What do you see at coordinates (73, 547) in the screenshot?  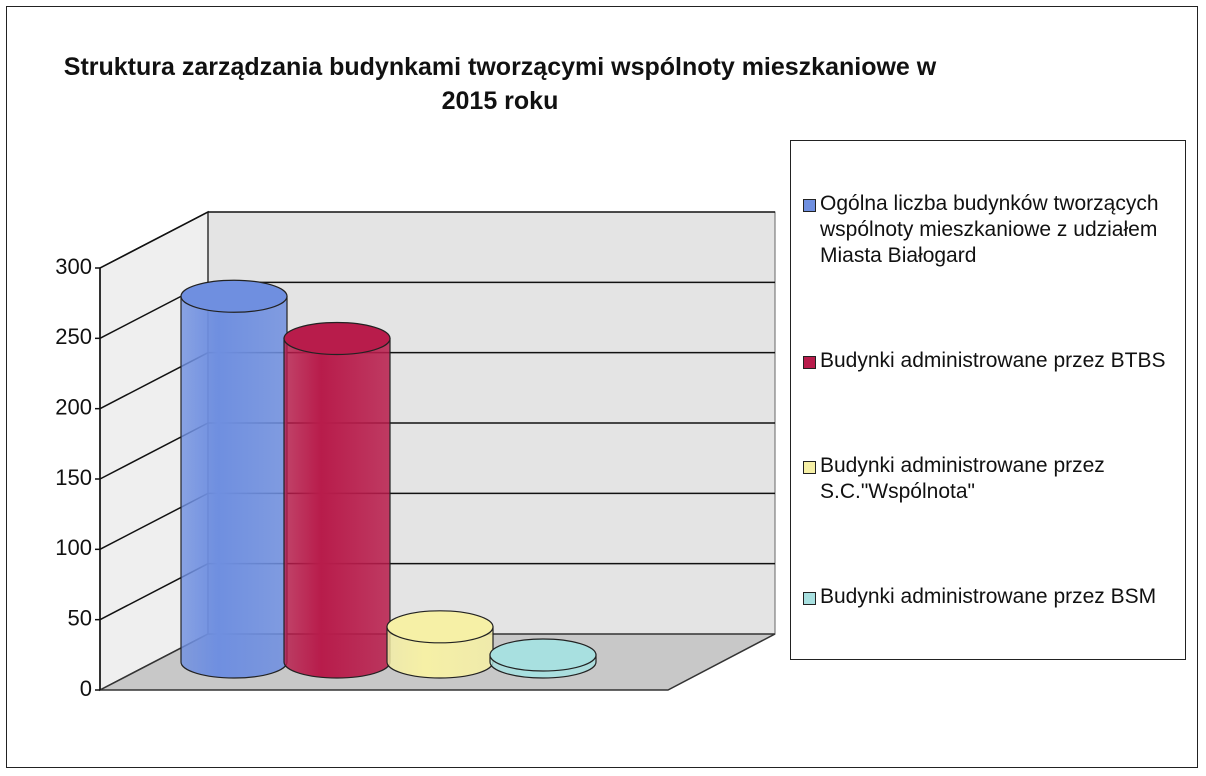 I see `y-tick-label: 100` at bounding box center [73, 547].